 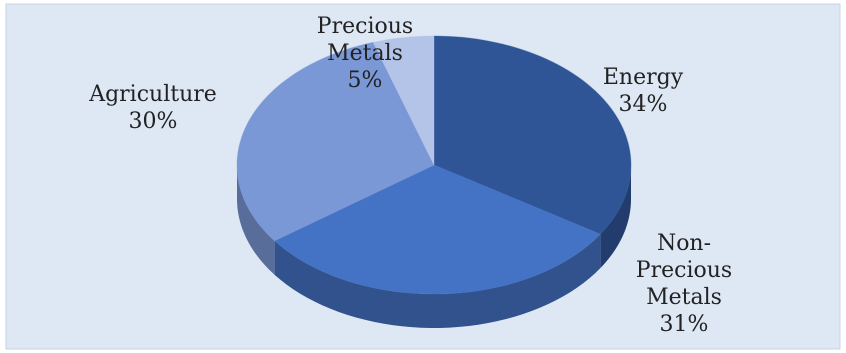 What do you see at coordinates (403, 100) in the screenshot?
I see `pie-slice-precious-metals` at bounding box center [403, 100].